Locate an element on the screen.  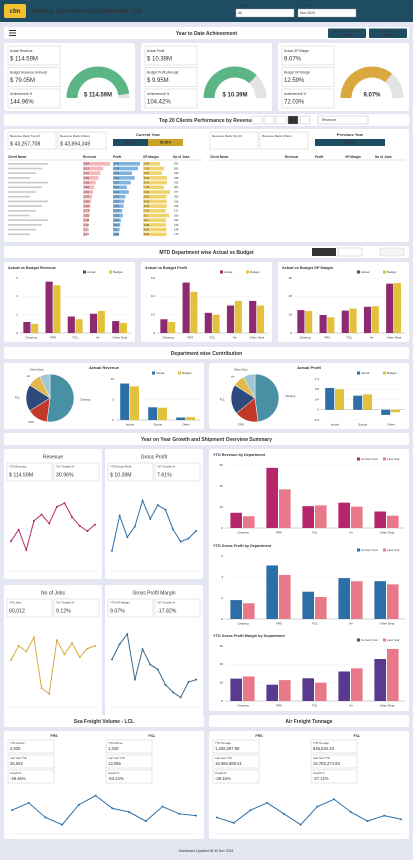
kpi-label: Growth % is located at coordinates (16, 773).